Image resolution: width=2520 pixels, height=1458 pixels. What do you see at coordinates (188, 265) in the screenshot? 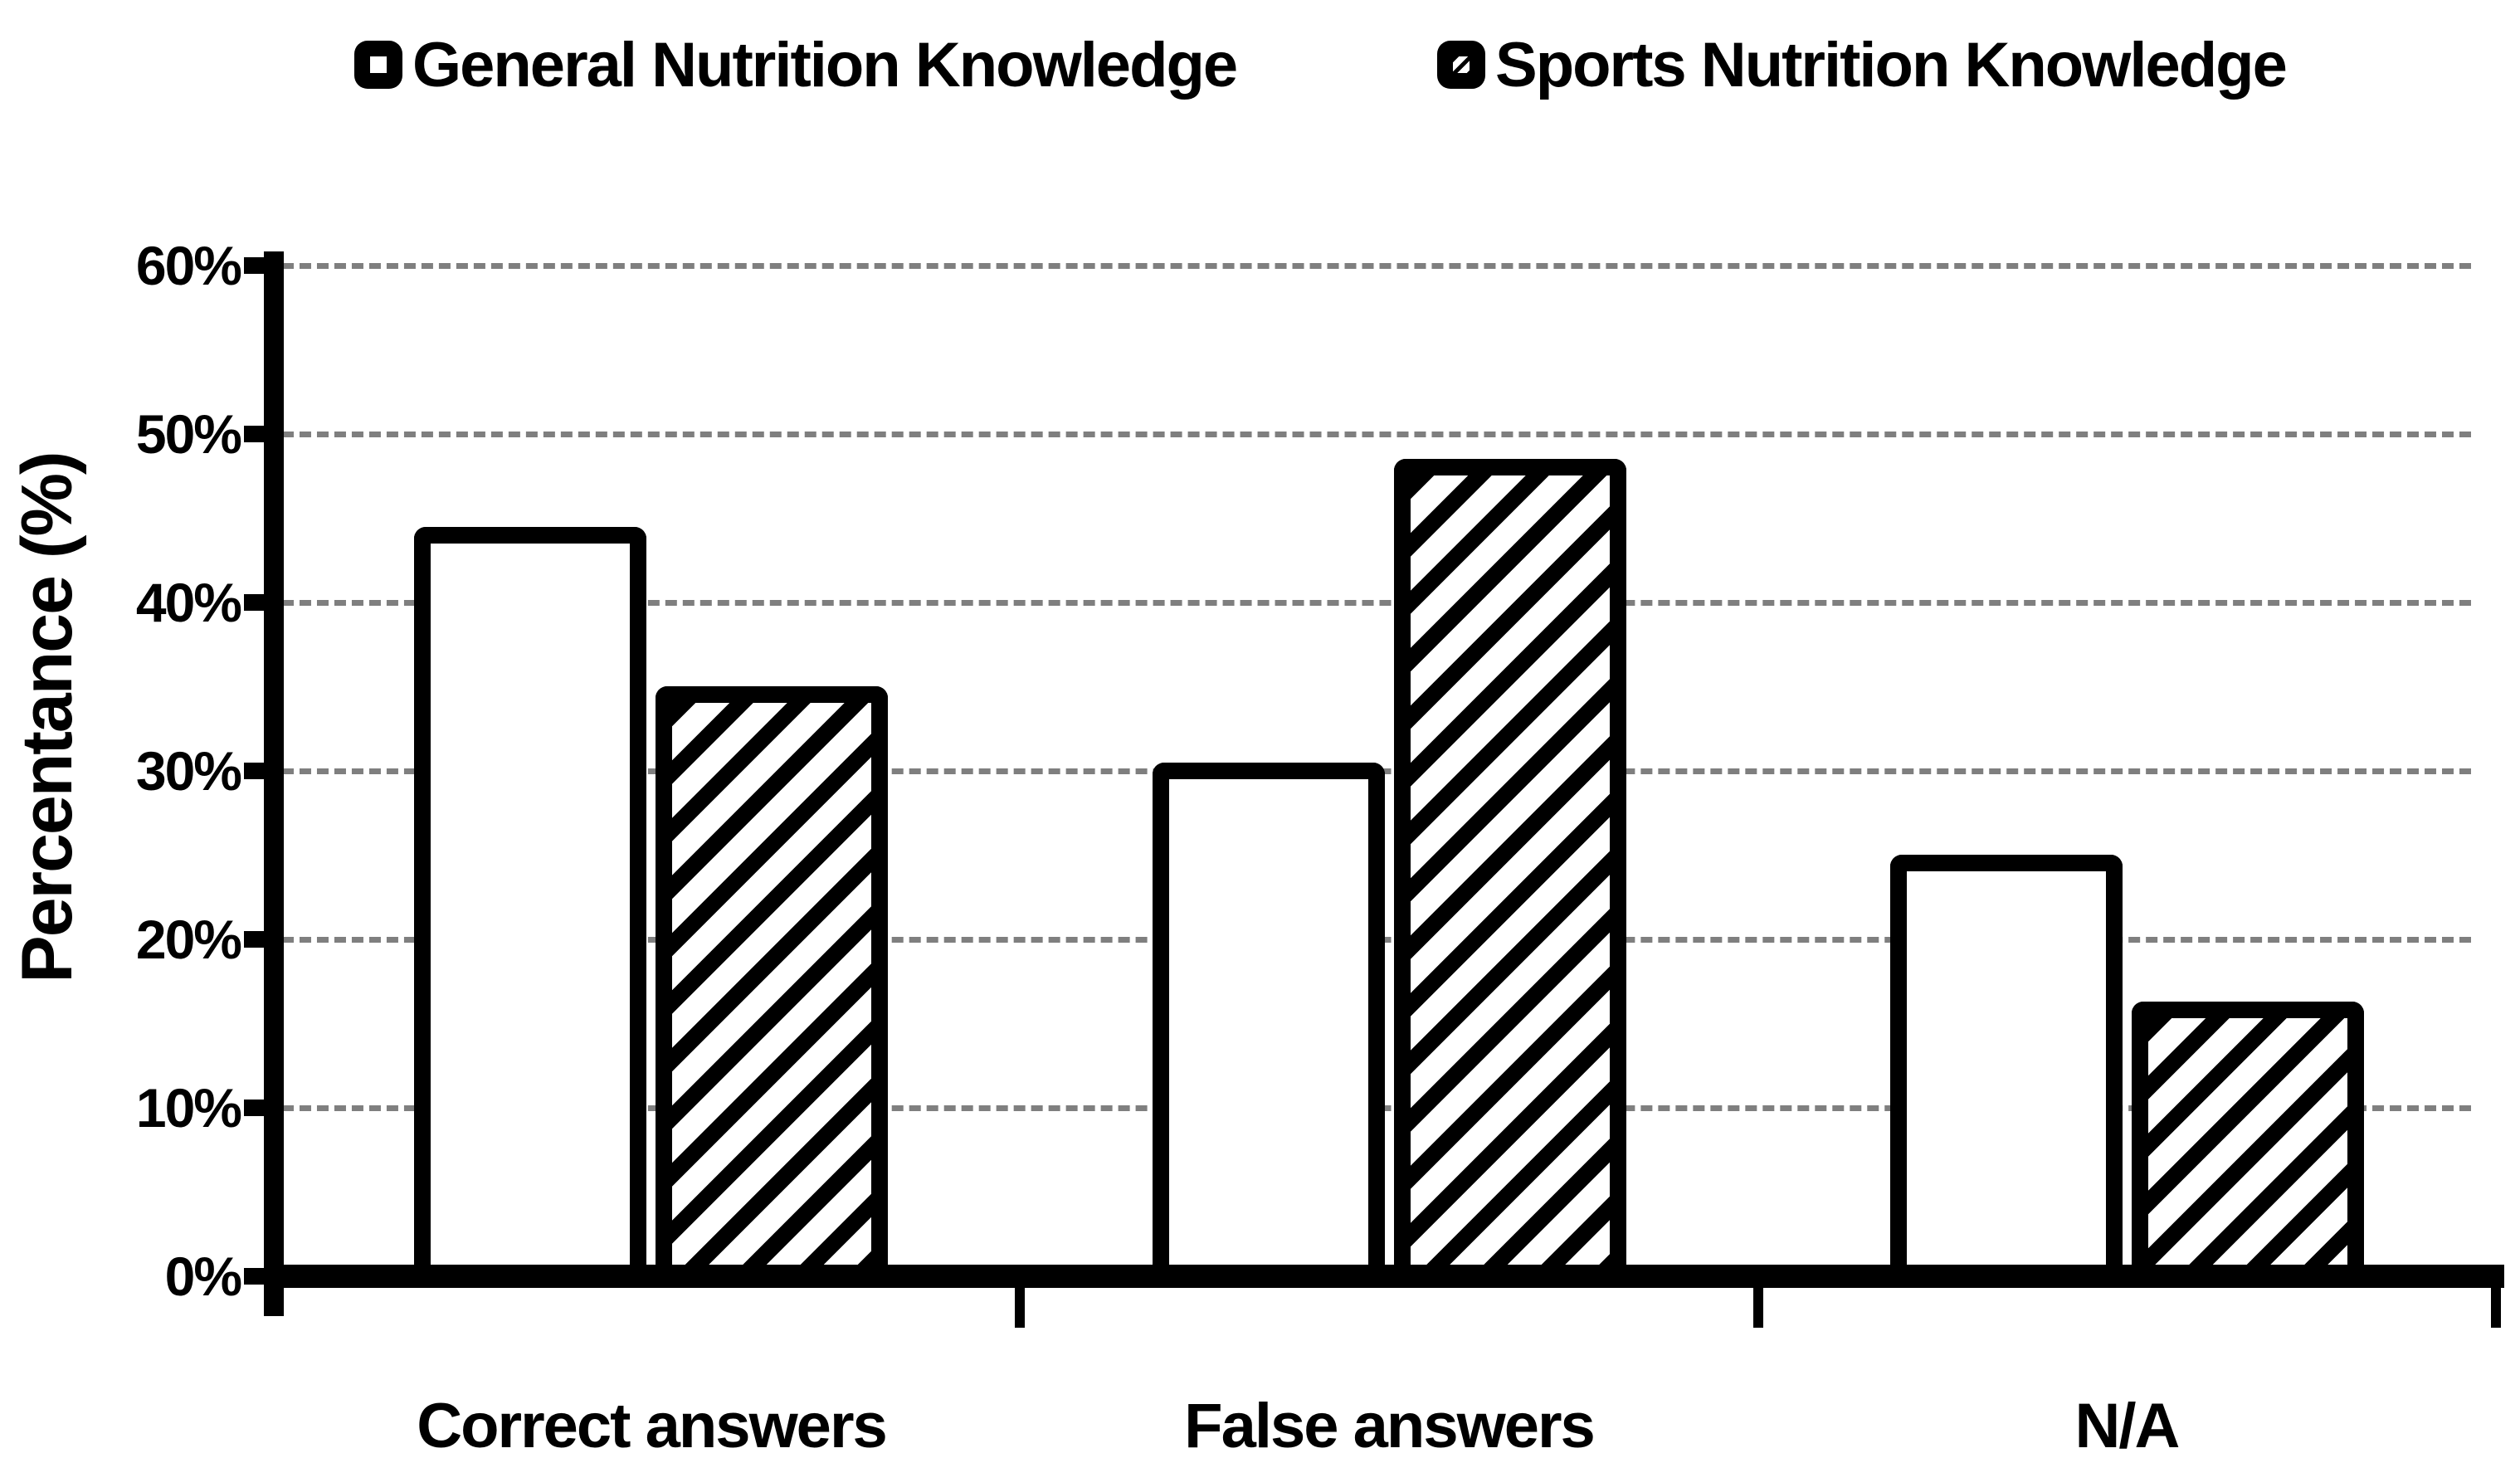
I see `y-tick-label-60: 60%` at bounding box center [188, 265].